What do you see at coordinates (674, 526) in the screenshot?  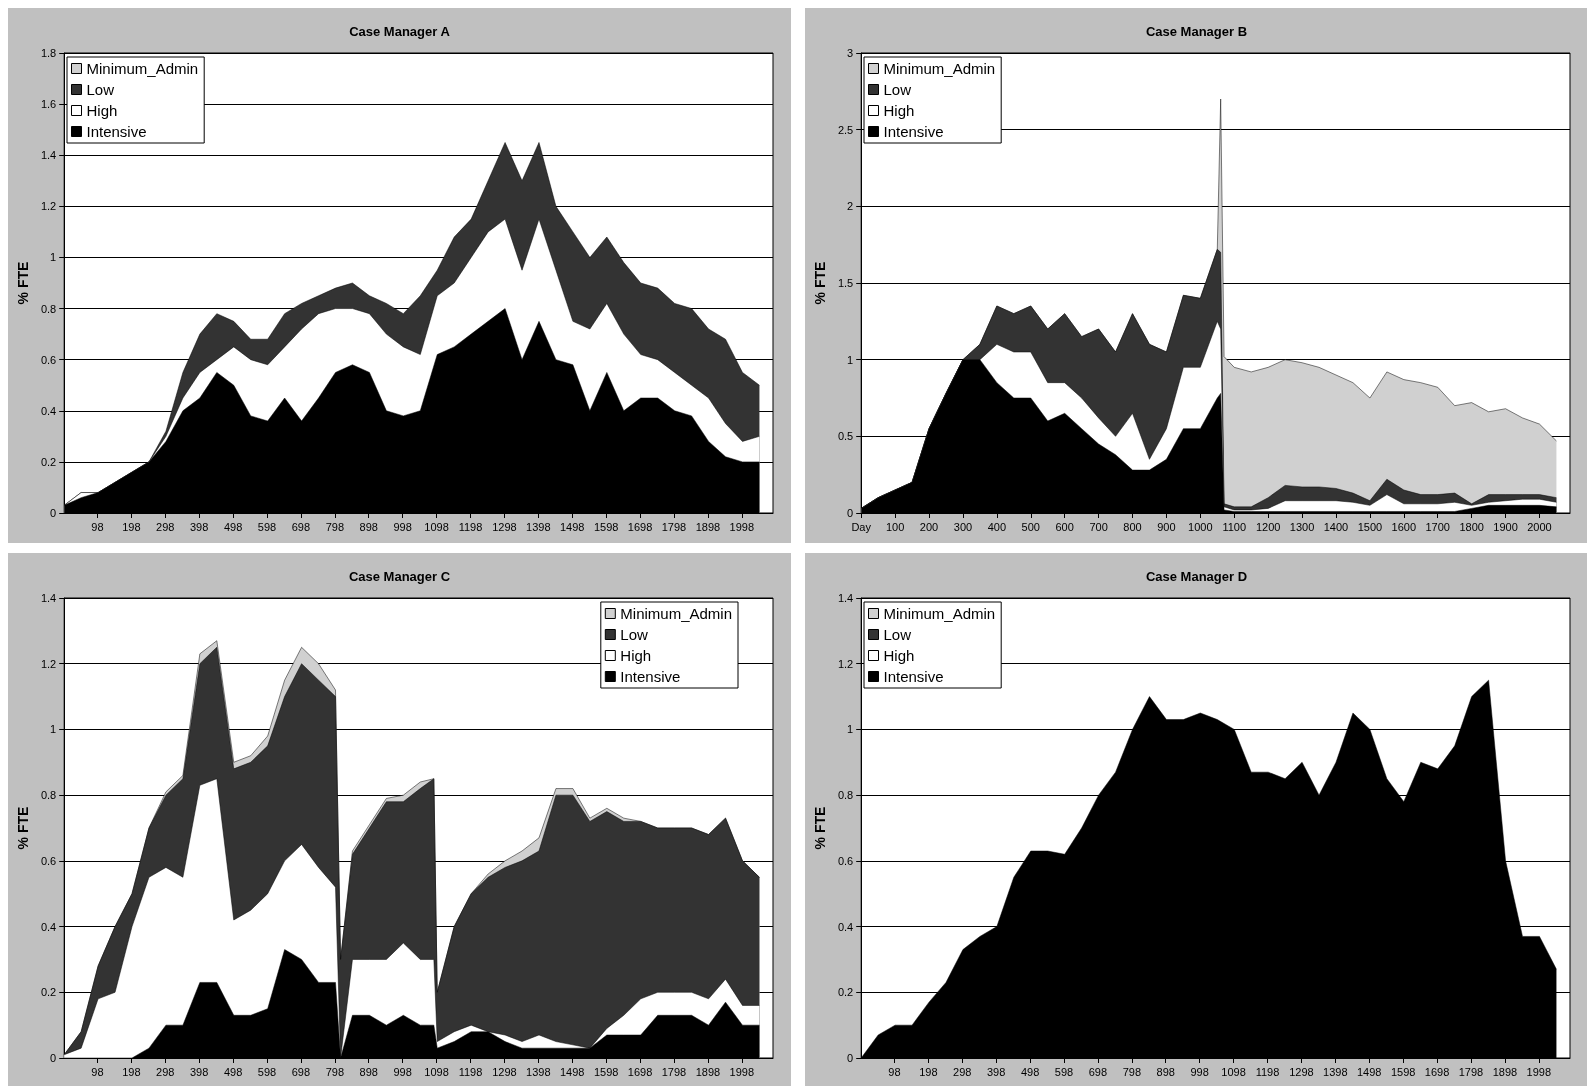 I see `x-tick-label: 1798` at bounding box center [674, 526].